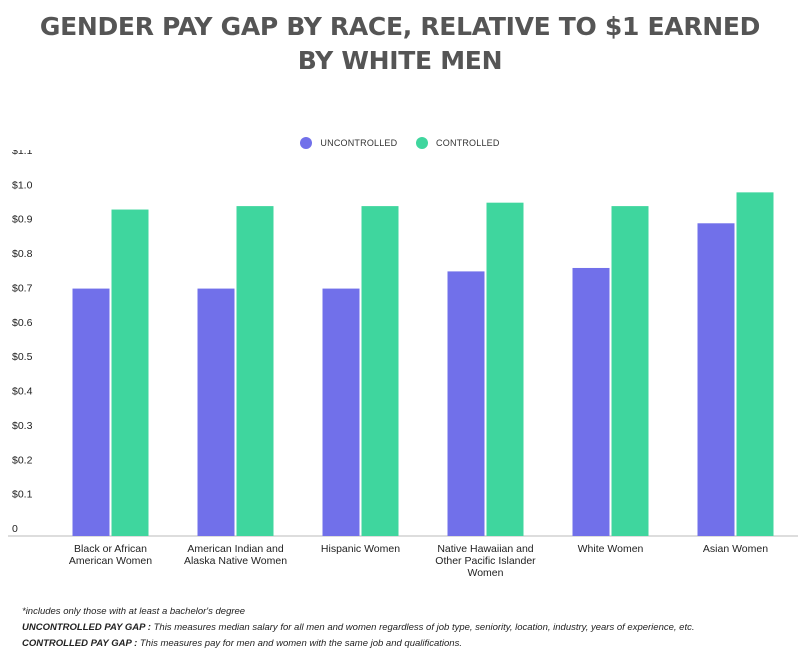  I want to click on x-tick-label: Black or African, so click(110, 549).